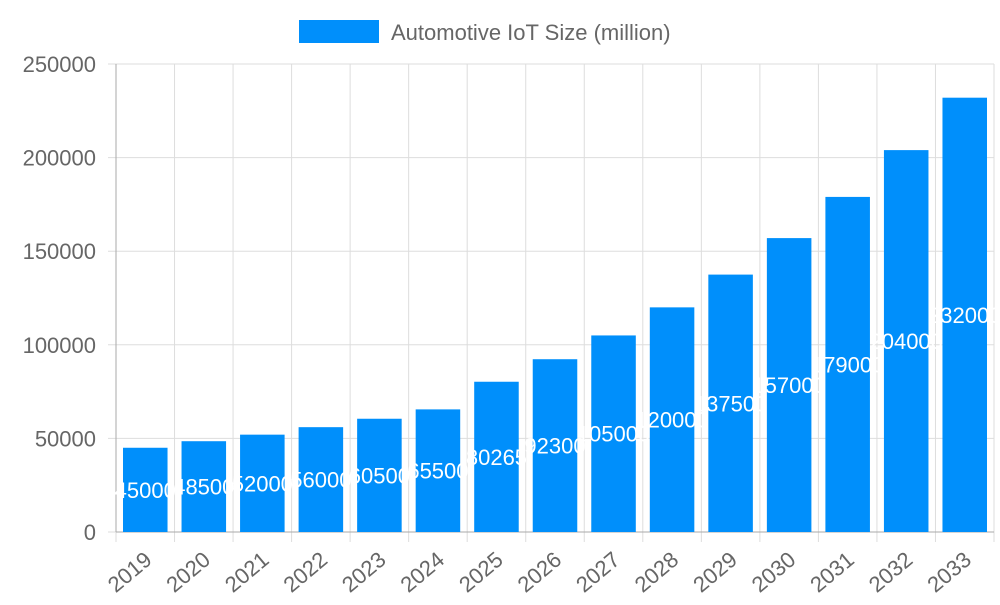 Image resolution: width=1000 pixels, height=605 pixels. I want to click on data-label: 60500, so click(379, 475).